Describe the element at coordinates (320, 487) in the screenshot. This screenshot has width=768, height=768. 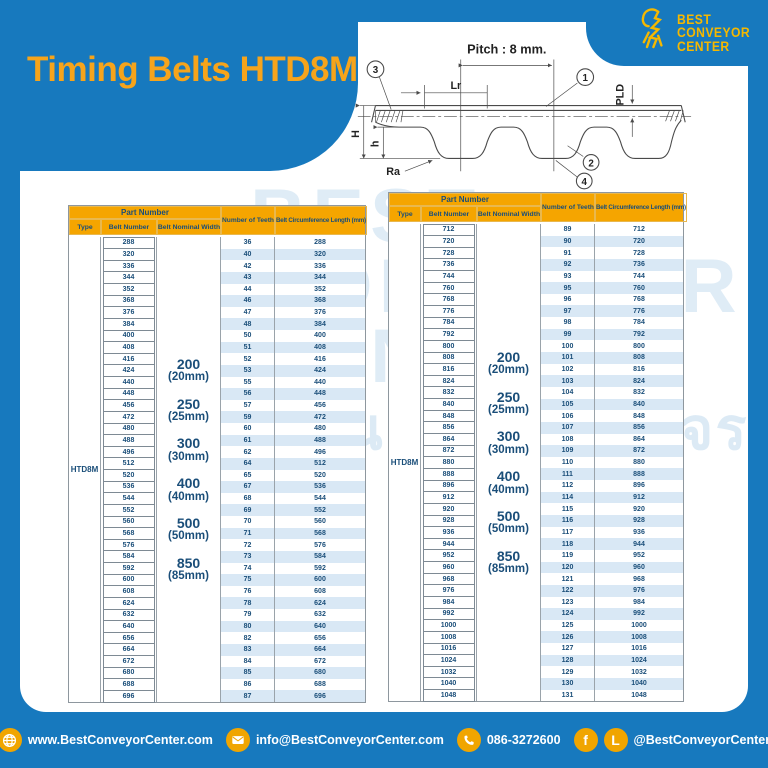
I see `length-cell: 536` at that location.